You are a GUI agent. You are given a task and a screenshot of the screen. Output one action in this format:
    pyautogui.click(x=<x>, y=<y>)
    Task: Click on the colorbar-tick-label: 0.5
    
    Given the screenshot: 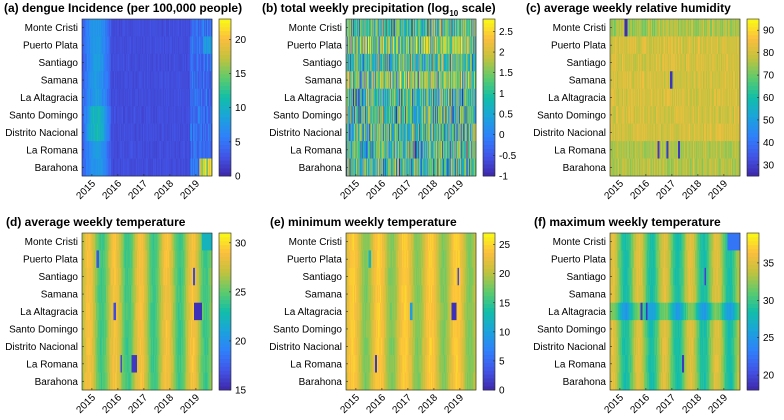 What is the action you would take?
    pyautogui.click(x=506, y=115)
    